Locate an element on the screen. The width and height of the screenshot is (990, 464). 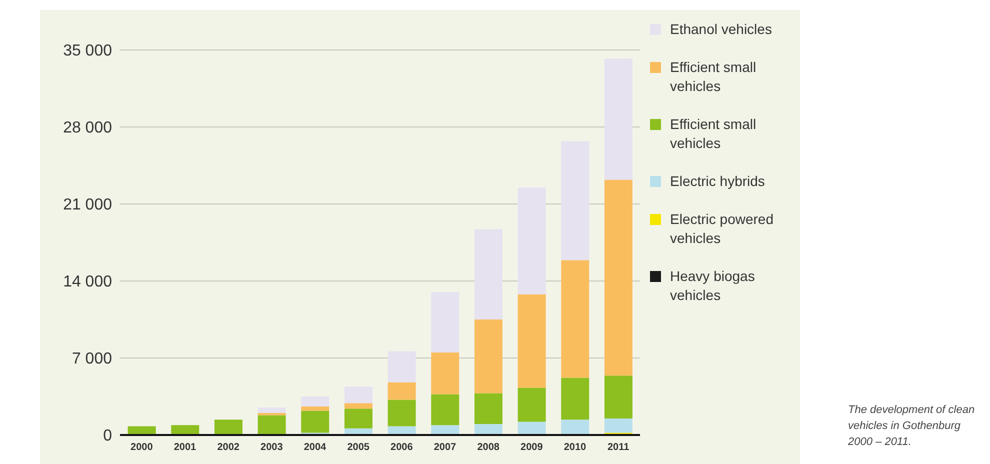
y-tick-label: 0 is located at coordinates (107, 436).